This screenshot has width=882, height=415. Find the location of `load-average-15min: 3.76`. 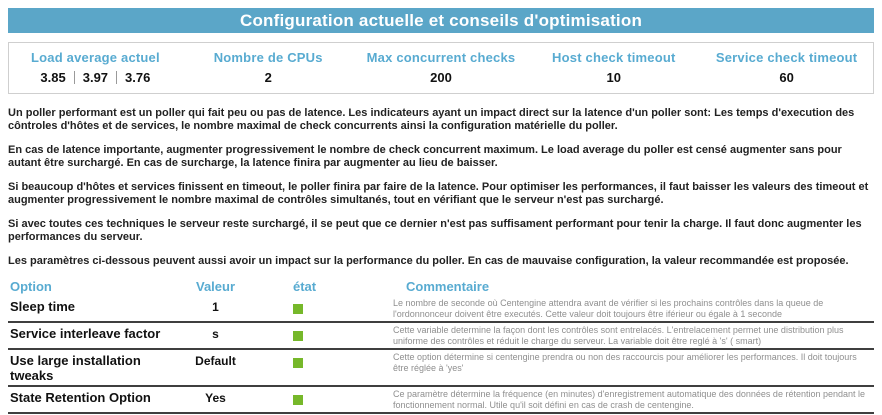

load-average-15min: 3.76 is located at coordinates (138, 77).